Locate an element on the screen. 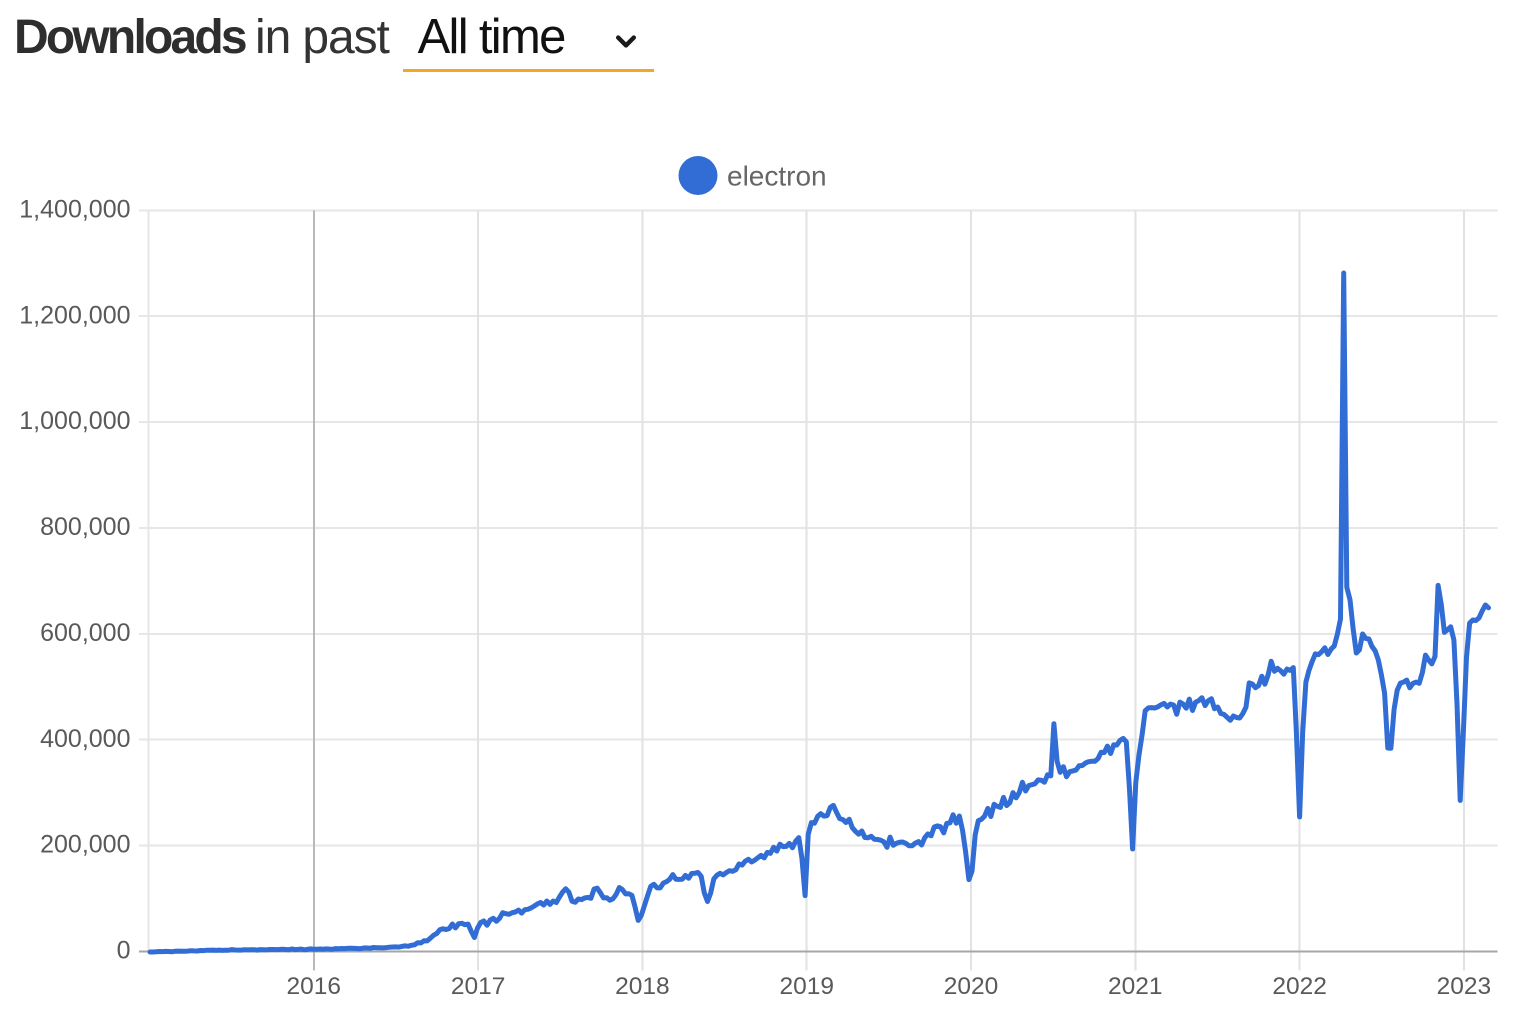  svg-text: 2023 is located at coordinates (1464, 986).